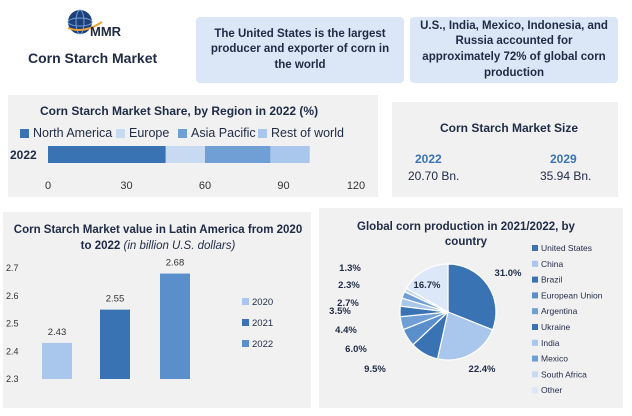 The image size is (632, 416). I want to click on share-x-tick: 60, so click(205, 186).